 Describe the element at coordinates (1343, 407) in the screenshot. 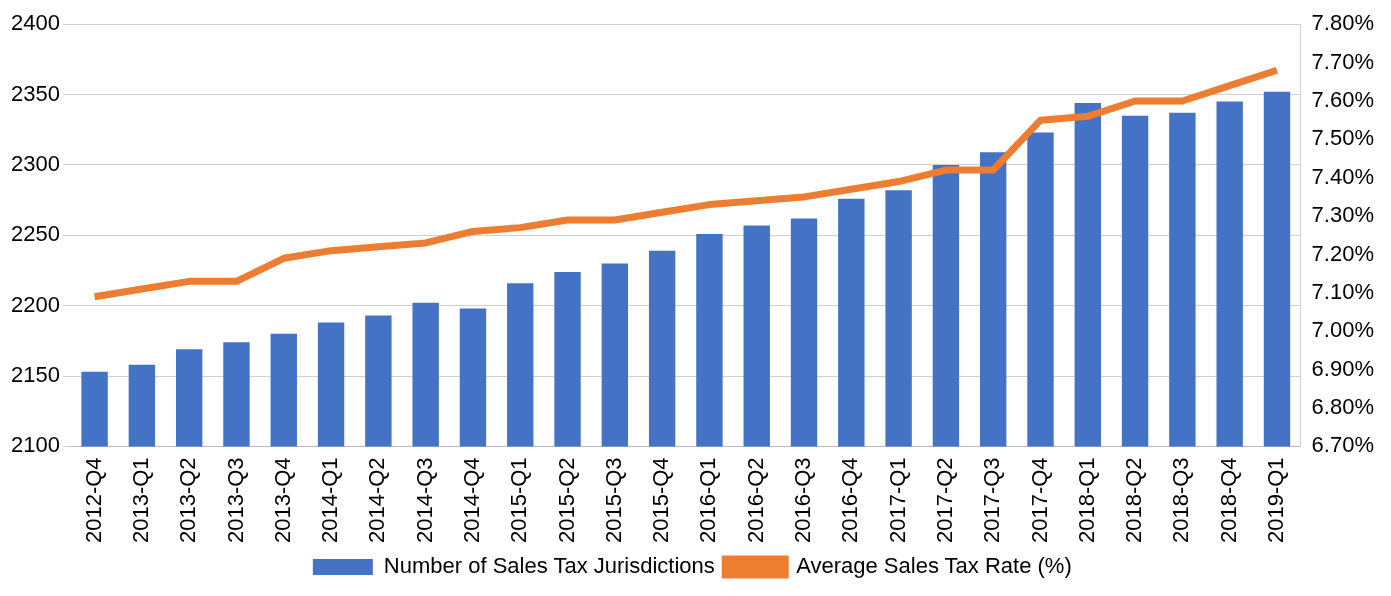

I see `y2-tick-label: 6.80%` at that location.